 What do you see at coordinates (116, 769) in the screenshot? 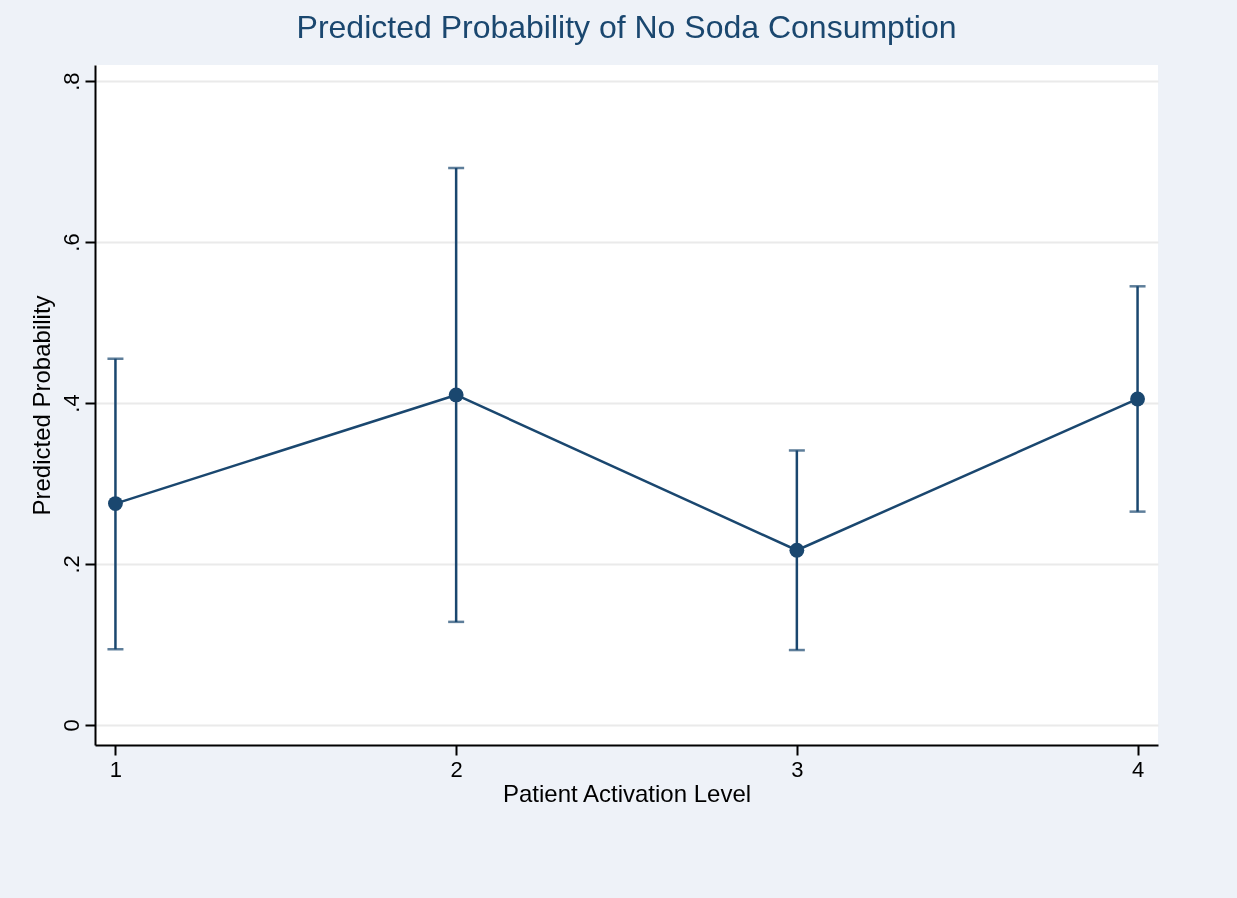
I see `x-tick-label: 1` at bounding box center [116, 769].